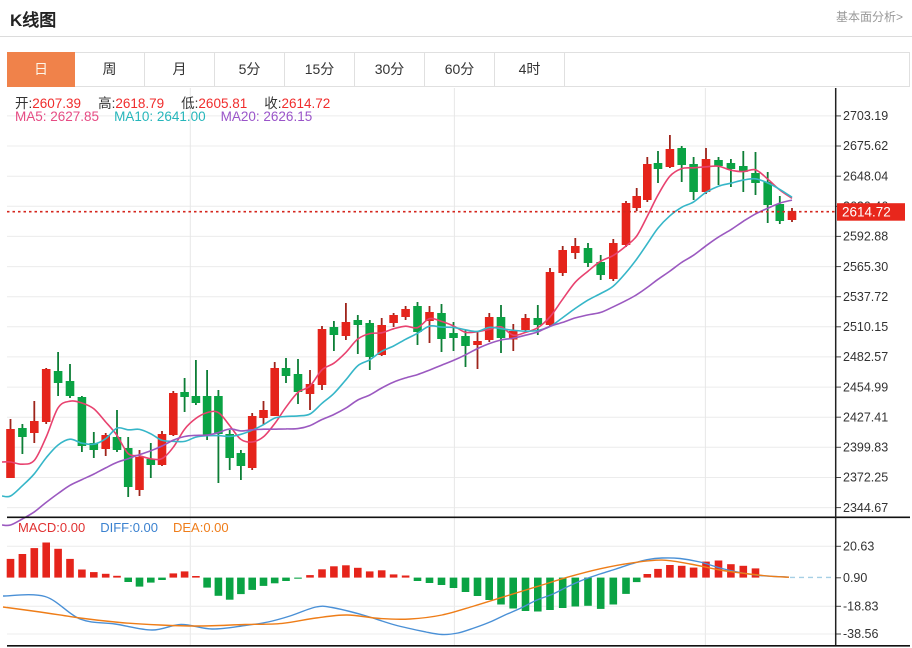 The image size is (912, 648). I want to click on svg-text: 2648.04, so click(865, 176).